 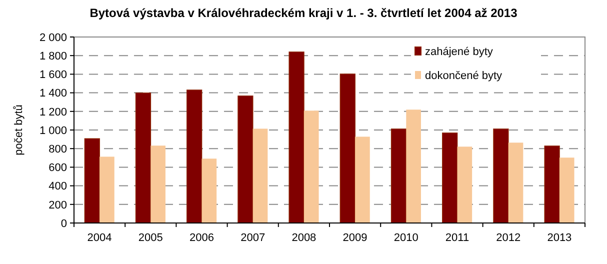 I want to click on y-tick-label: 1 000, so click(x=53, y=130).